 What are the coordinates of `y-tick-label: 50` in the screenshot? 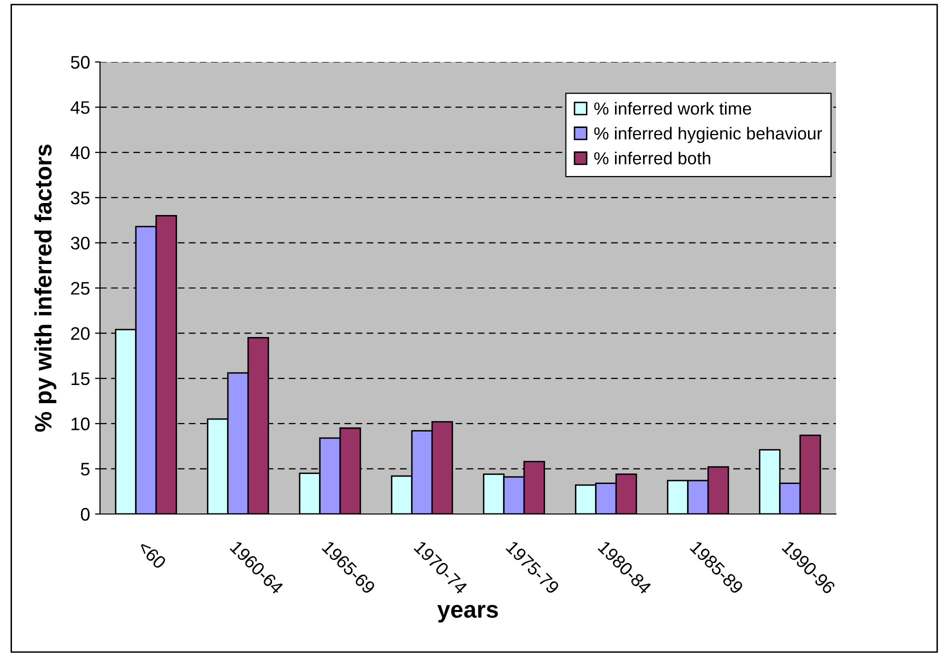 It's located at (80, 62).